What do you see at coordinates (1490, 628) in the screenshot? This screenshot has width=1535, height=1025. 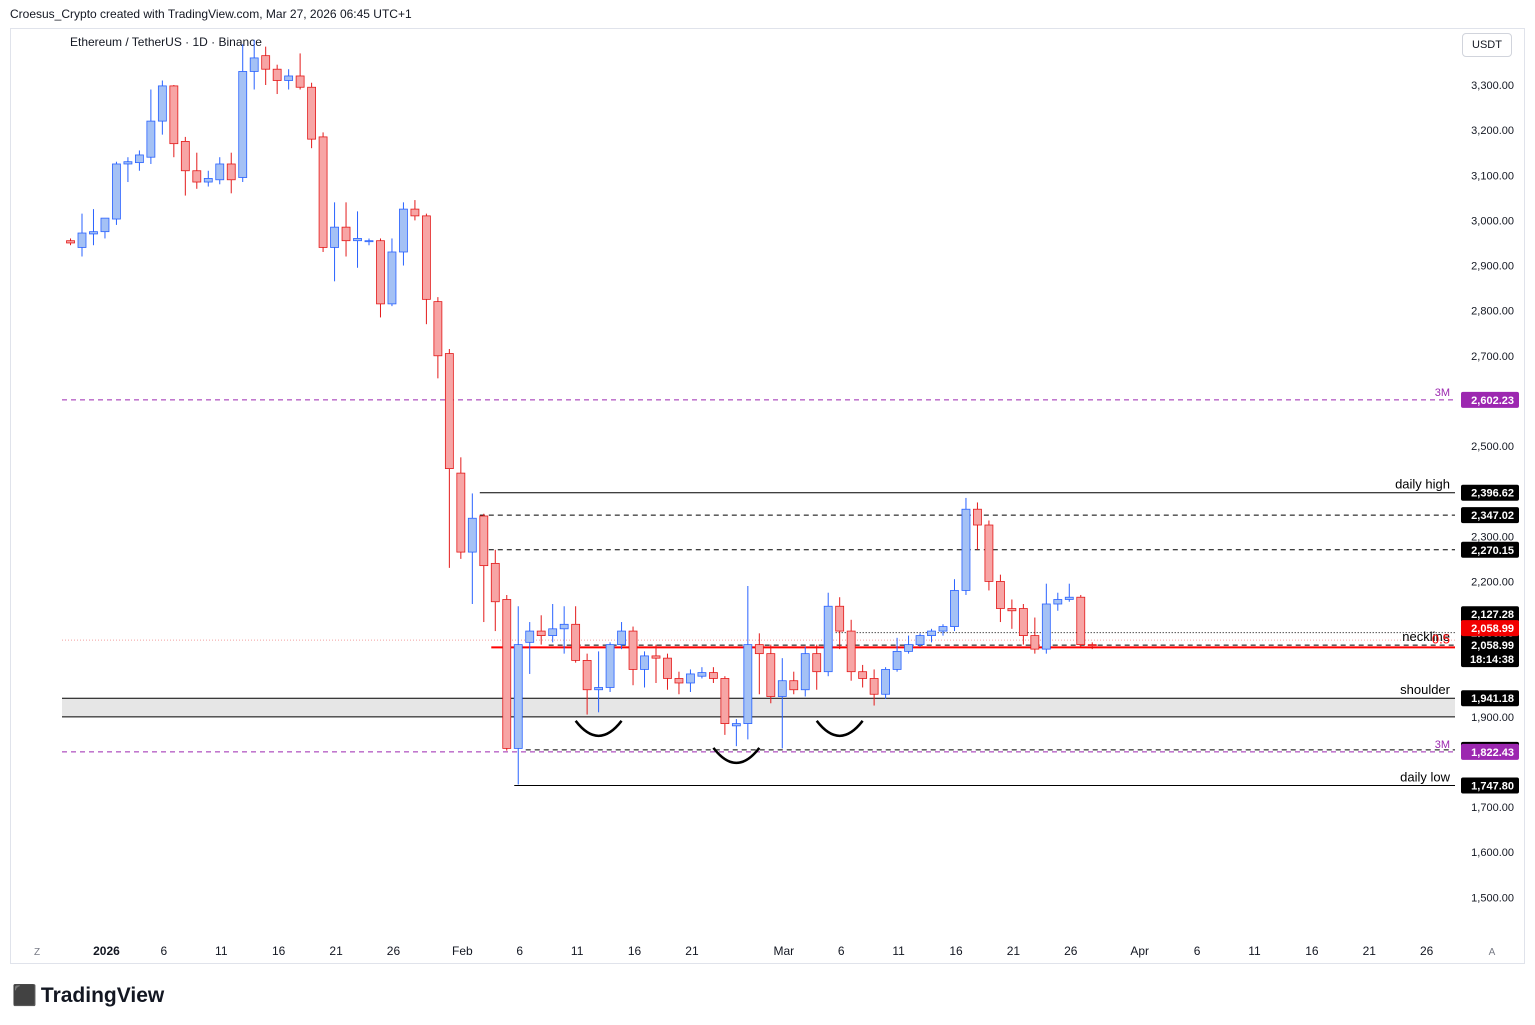 I see `badge-current-price-red-bg` at bounding box center [1490, 628].